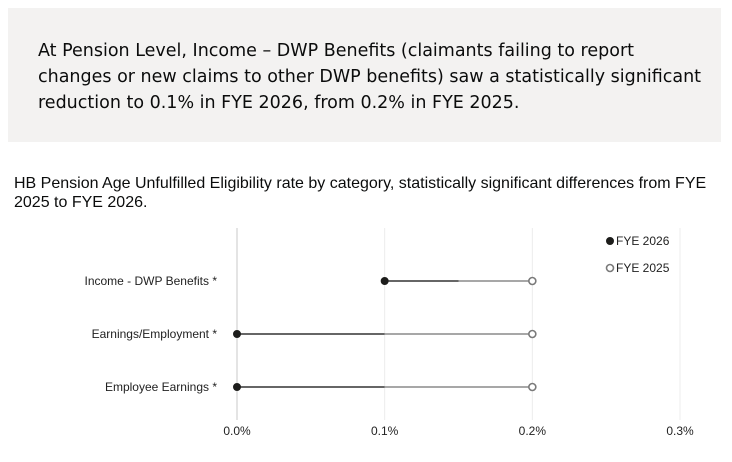 The height and width of the screenshot is (462, 732). I want to click on x-tick-label: 0.1%, so click(385, 431).